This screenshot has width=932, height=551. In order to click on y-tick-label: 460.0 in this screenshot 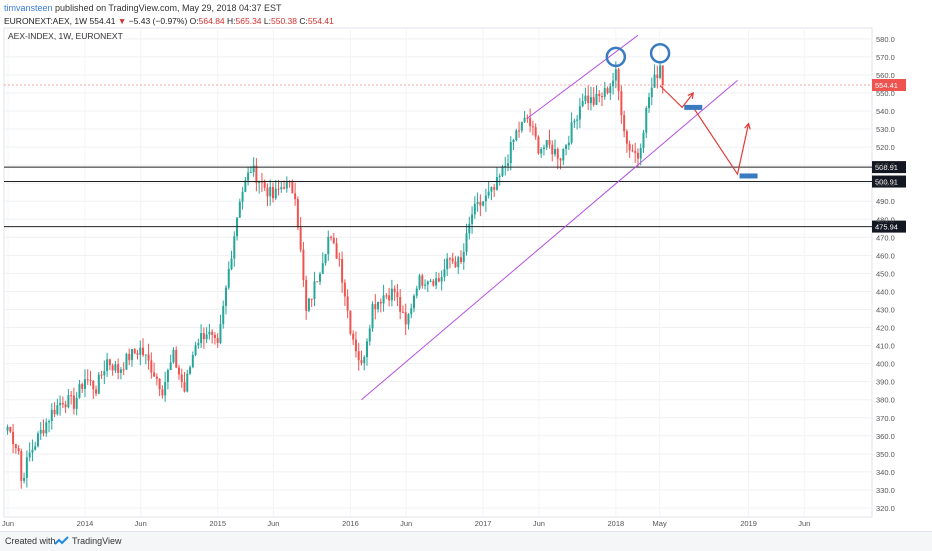, I will do `click(885, 255)`.